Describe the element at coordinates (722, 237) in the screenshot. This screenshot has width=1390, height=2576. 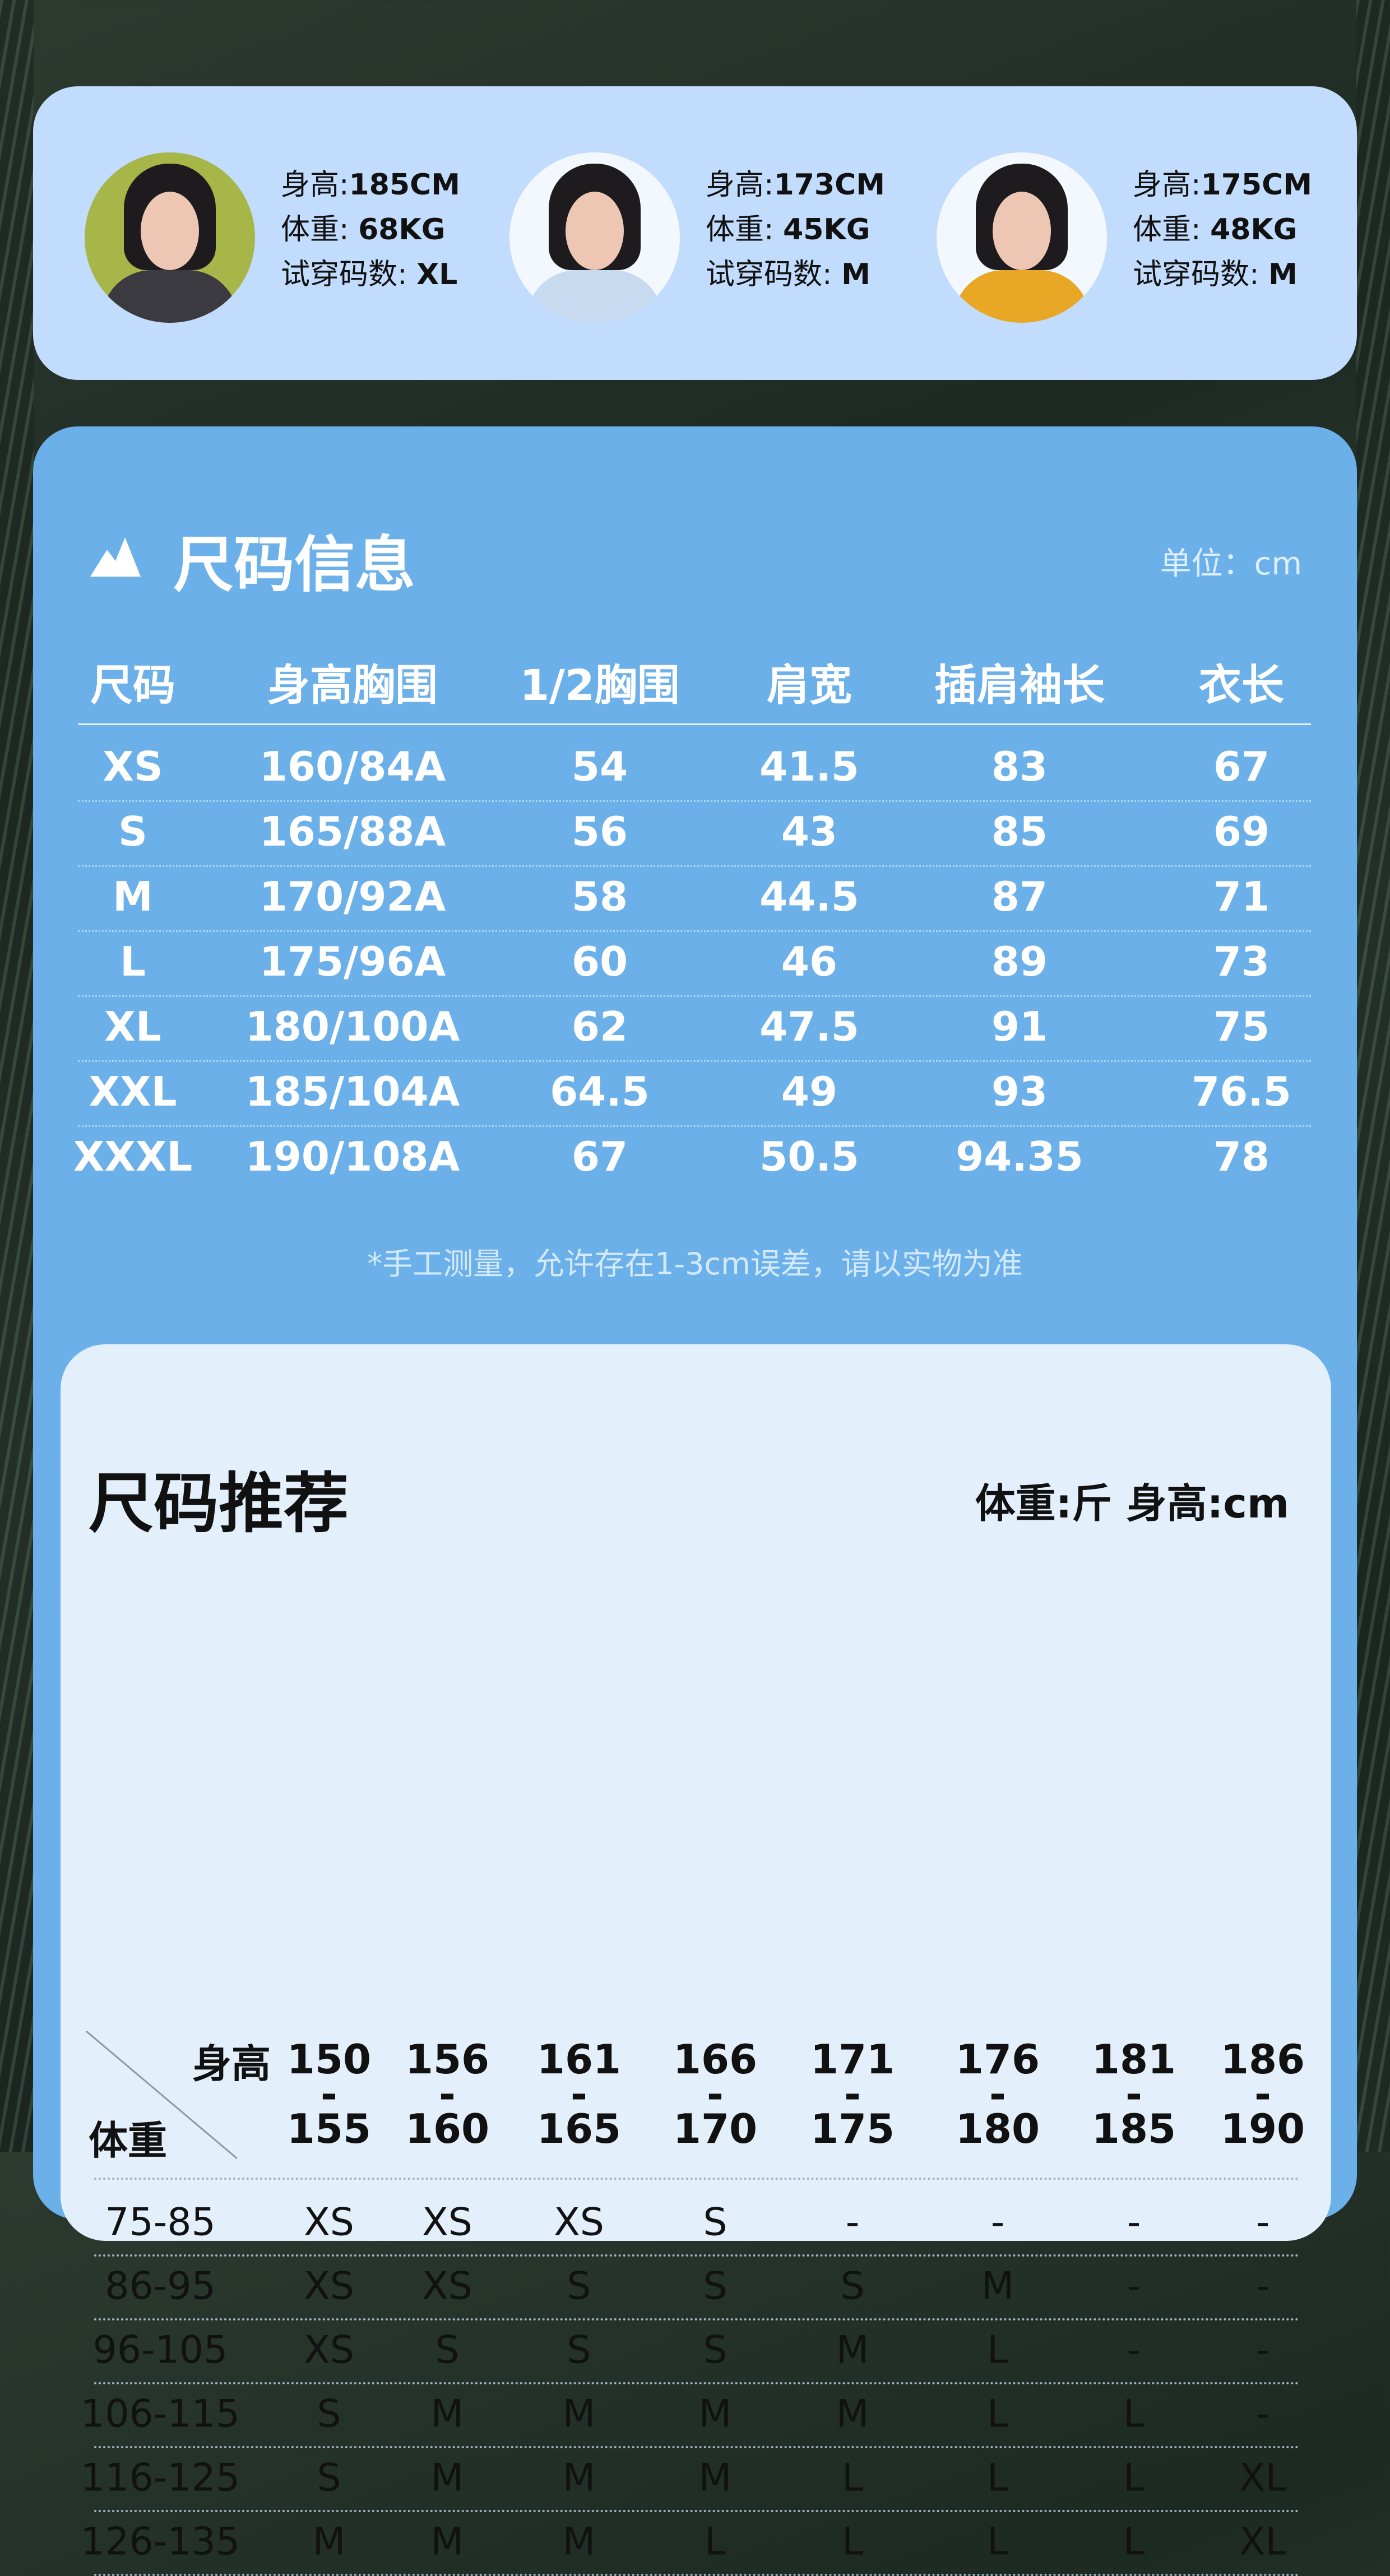
I see `model-profile: 身高:173CM 体重: 45KG 试穿码数: M` at that location.